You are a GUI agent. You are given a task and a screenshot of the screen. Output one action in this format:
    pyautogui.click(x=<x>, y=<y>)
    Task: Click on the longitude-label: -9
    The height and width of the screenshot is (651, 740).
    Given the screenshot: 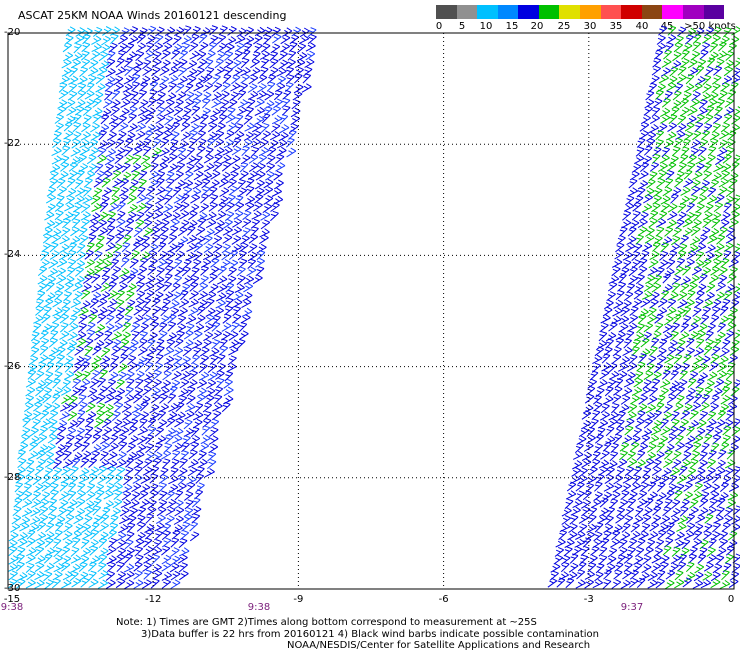 What is the action you would take?
    pyautogui.click(x=298, y=599)
    